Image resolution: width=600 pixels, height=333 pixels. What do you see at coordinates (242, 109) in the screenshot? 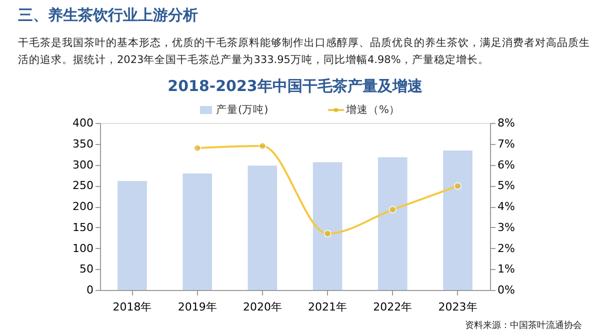
I see `legend-label: 产量(万吨)` at bounding box center [242, 109].